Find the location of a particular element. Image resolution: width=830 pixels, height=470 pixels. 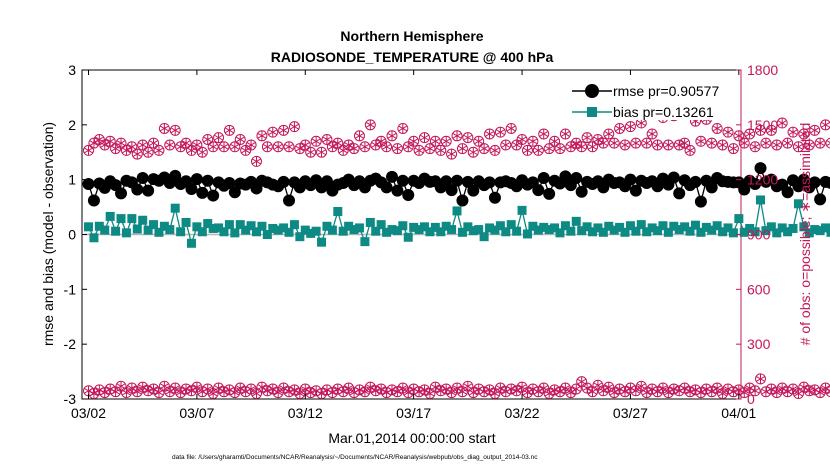

rmse-markers is located at coordinates (456, 185).